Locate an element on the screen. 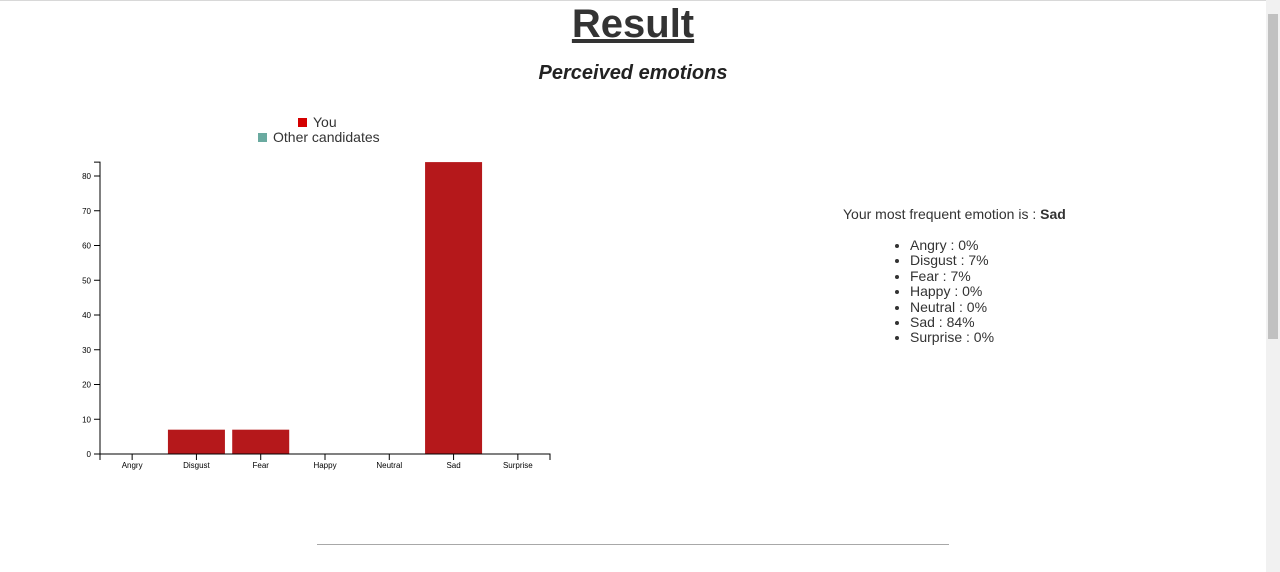 The height and width of the screenshot is (572, 1280). most-frequent-emotion: Your most frequent emotion is : Sad is located at coordinates (954, 214).